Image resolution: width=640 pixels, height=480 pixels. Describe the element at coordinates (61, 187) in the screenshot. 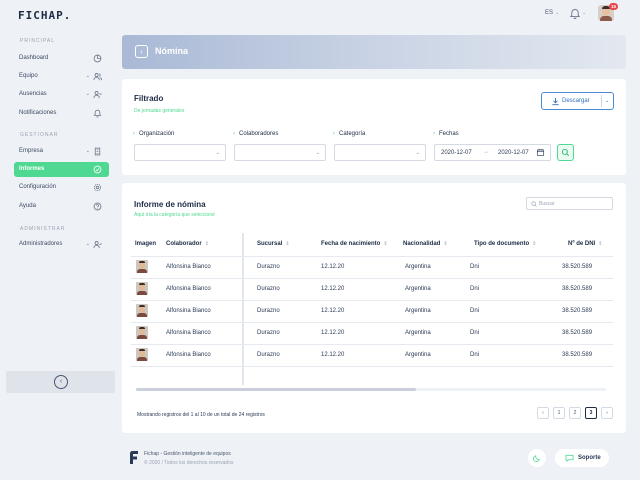

I see `sidebar-item-configuracion: Configuración` at that location.